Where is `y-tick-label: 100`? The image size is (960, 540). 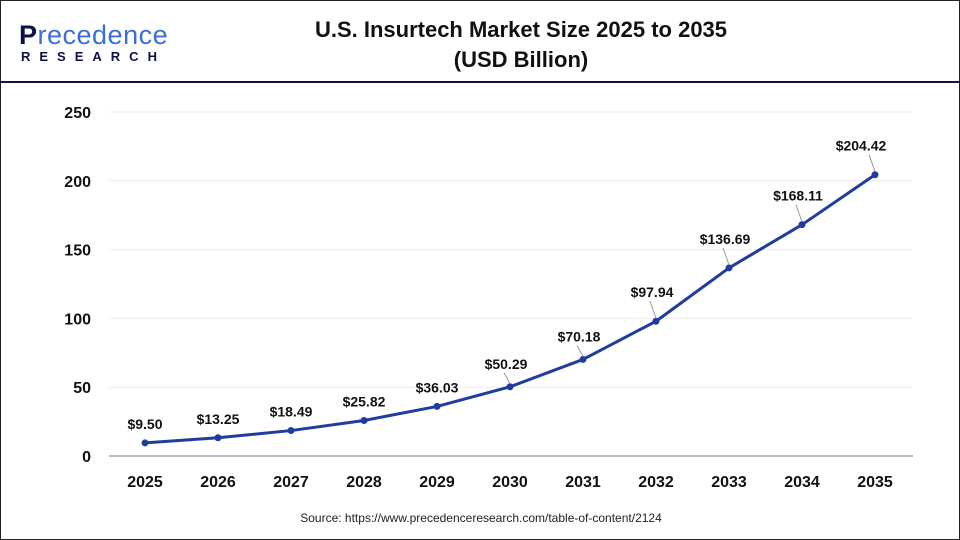
y-tick-label: 100 is located at coordinates (77, 319).